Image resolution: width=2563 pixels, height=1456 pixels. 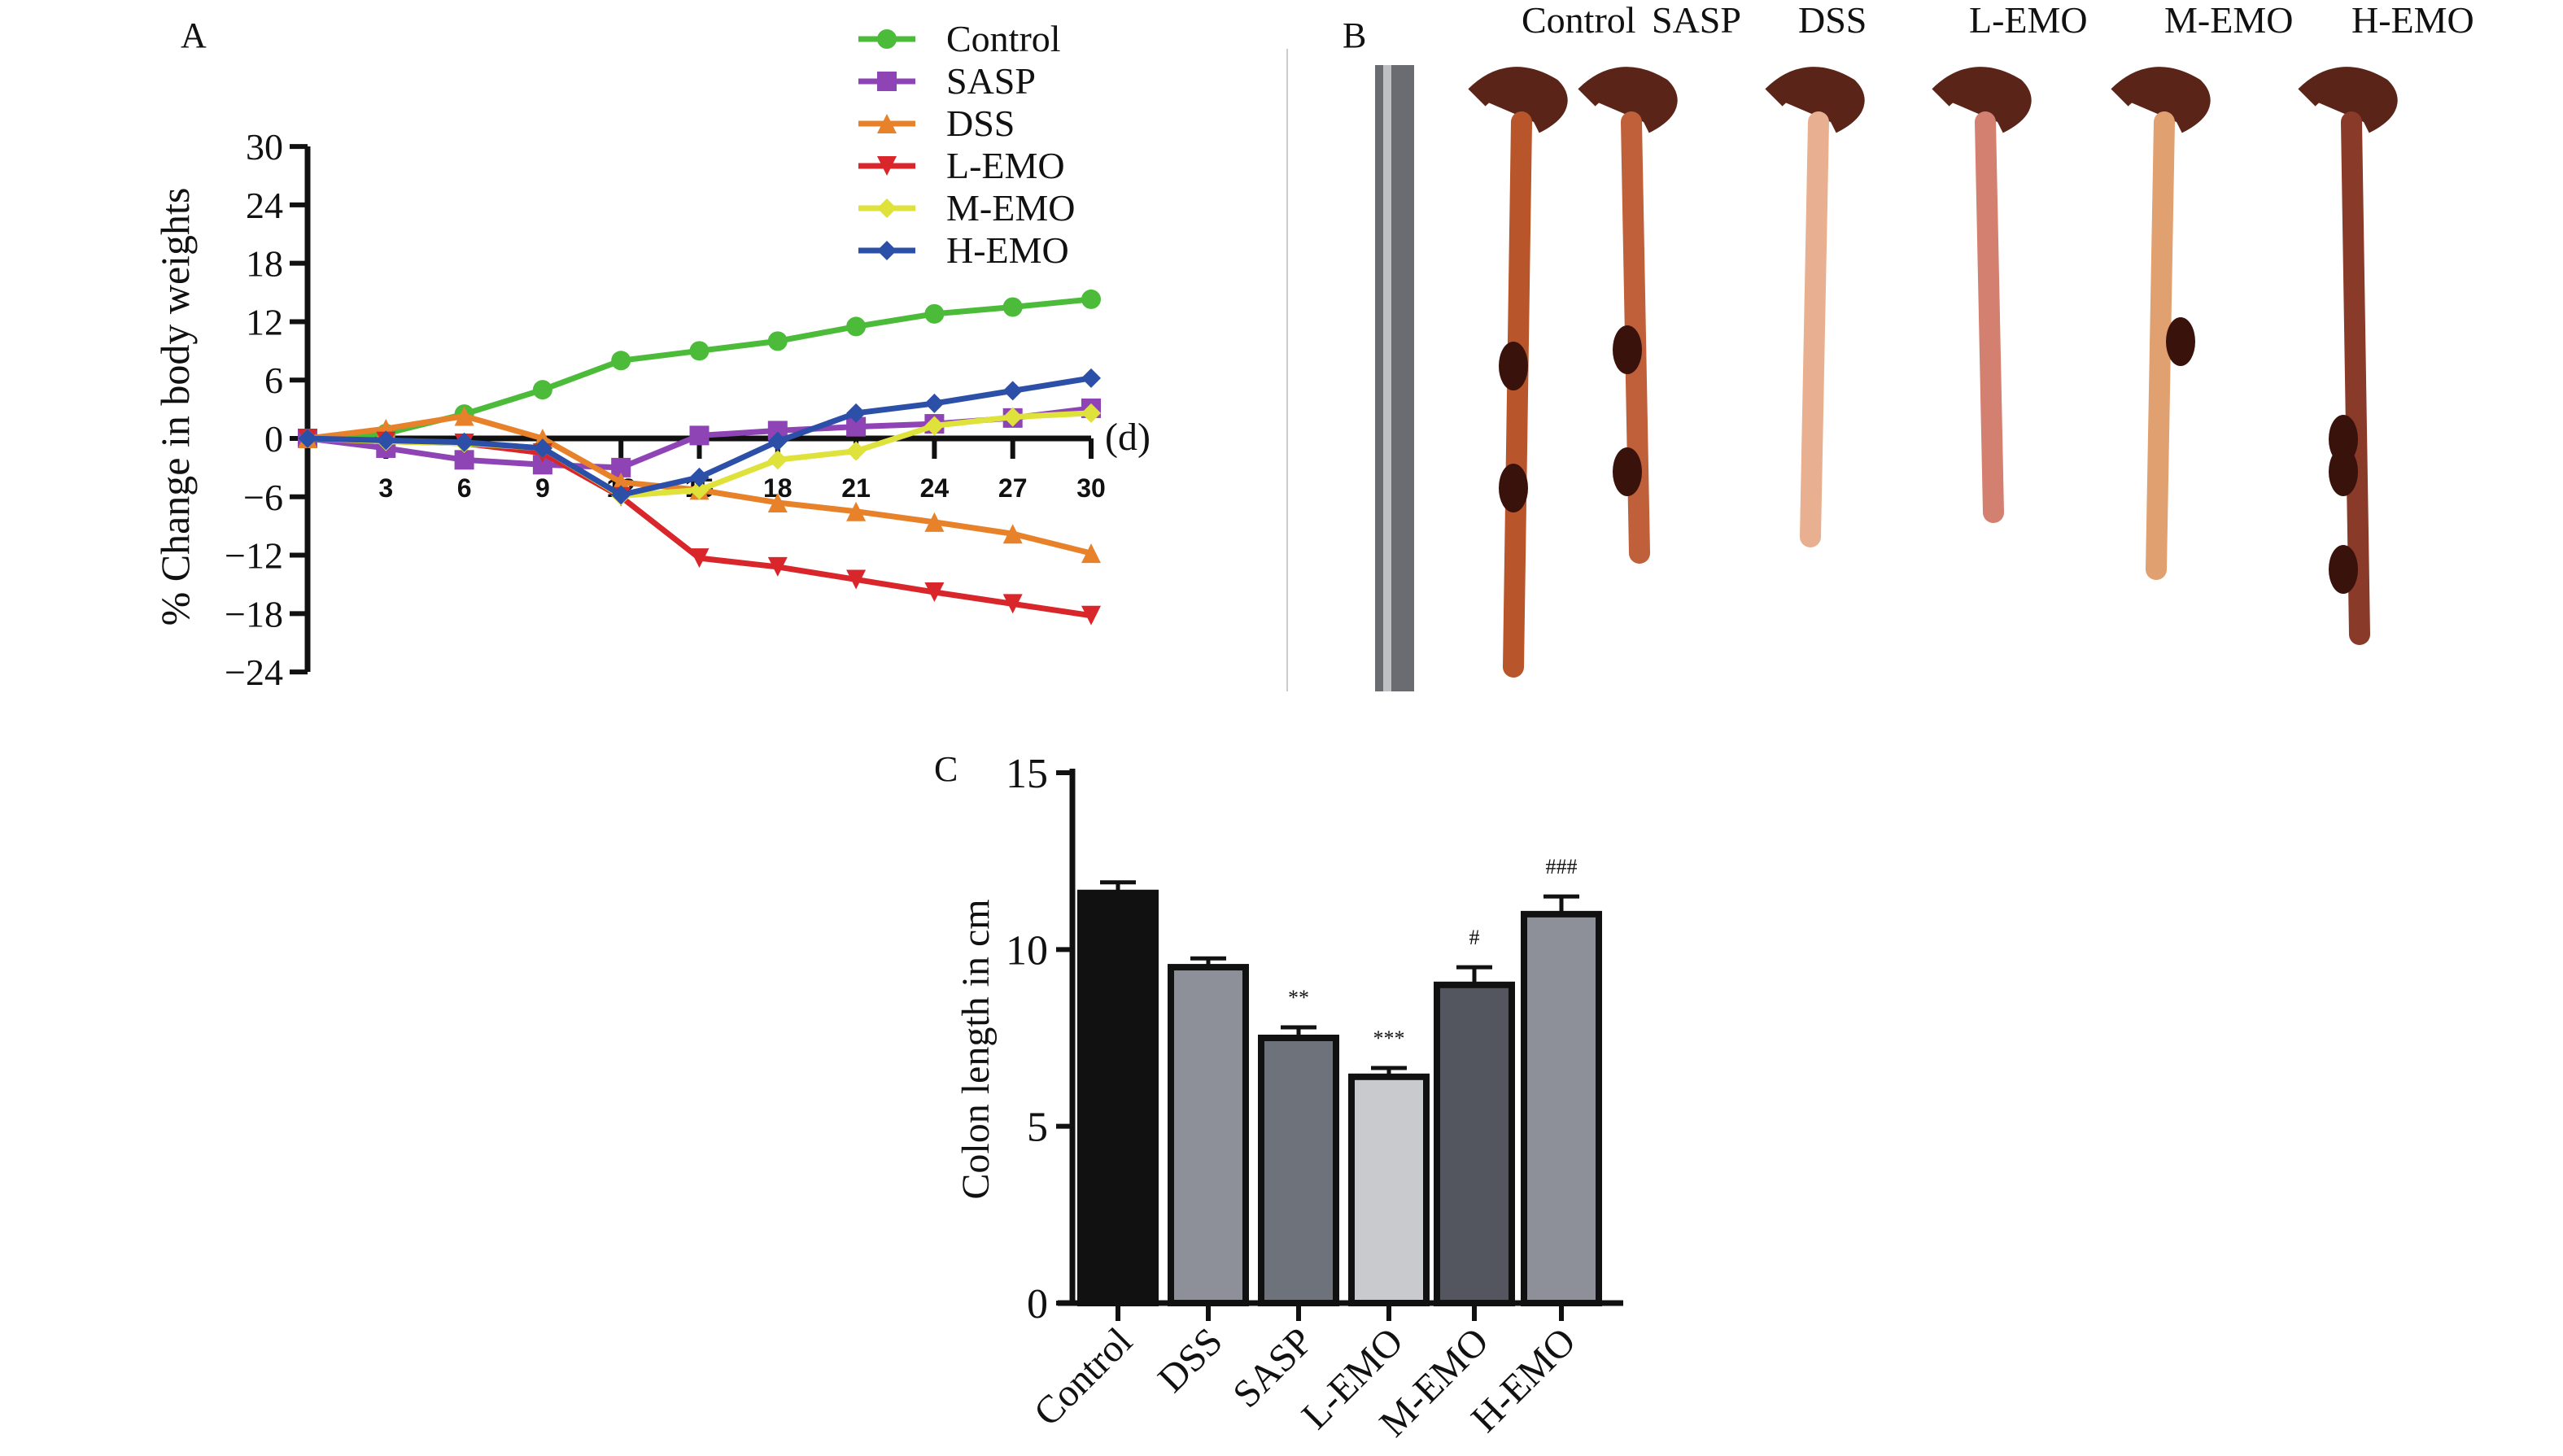 What do you see at coordinates (1118, 1097) in the screenshot?
I see `bar-control` at bounding box center [1118, 1097].